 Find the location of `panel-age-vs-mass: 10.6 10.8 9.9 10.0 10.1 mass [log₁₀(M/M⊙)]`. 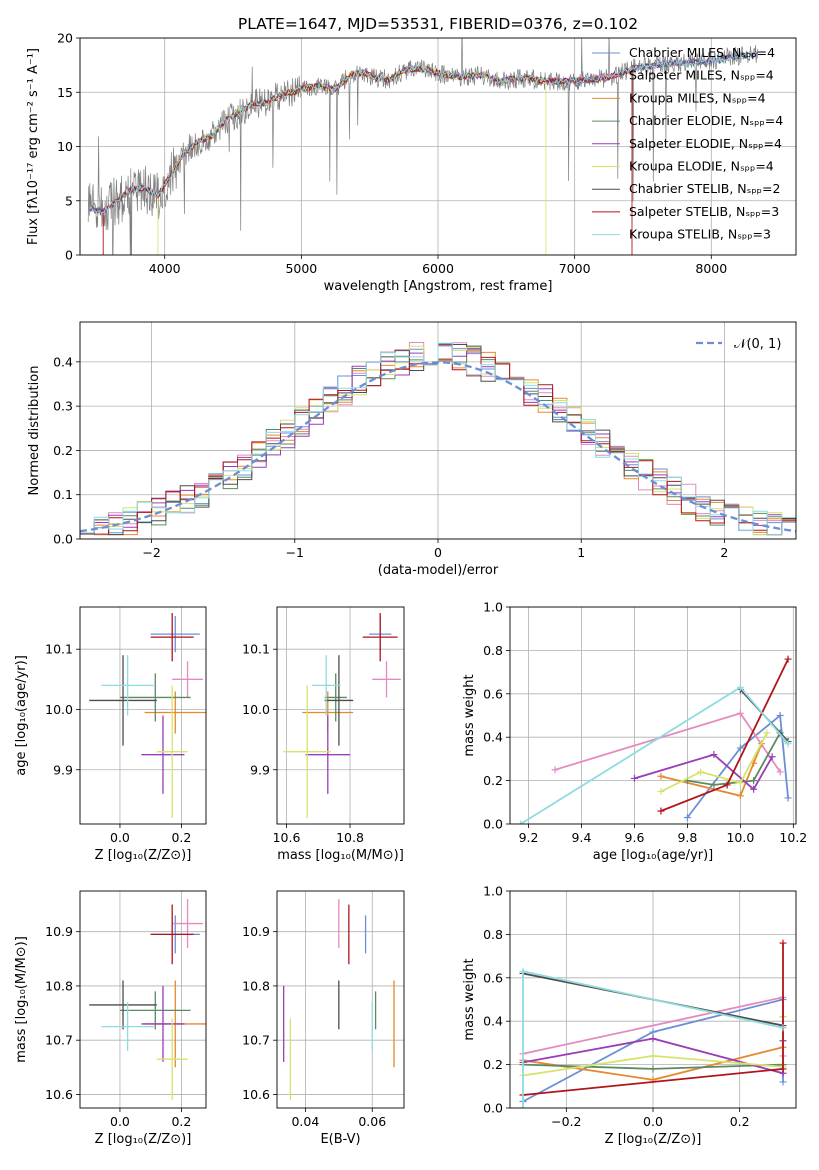

panel-age-vs-mass: 10.6 10.8 9.9 10.0 10.1 mass [log₁₀(M/M⊙)] is located at coordinates (323, 734).